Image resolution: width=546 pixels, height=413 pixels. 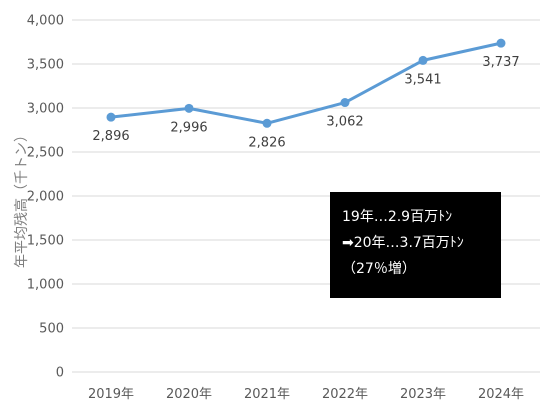 What do you see at coordinates (45, 241) in the screenshot?
I see `y-tick-label-1500: 1,500` at bounding box center [45, 241].